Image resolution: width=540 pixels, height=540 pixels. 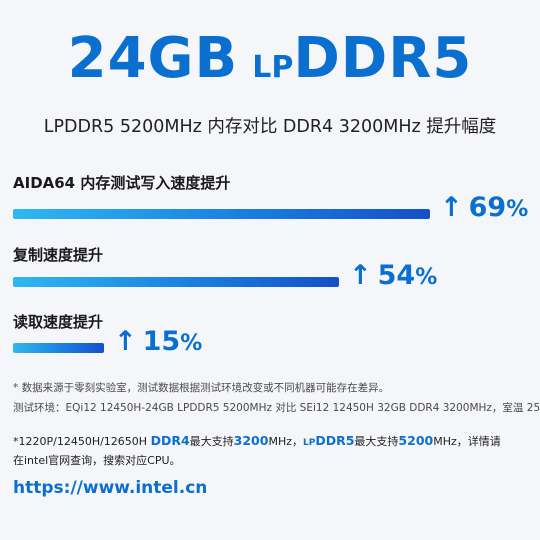 I want to click on bar-value-label: ↑ 54%, so click(x=393, y=275).